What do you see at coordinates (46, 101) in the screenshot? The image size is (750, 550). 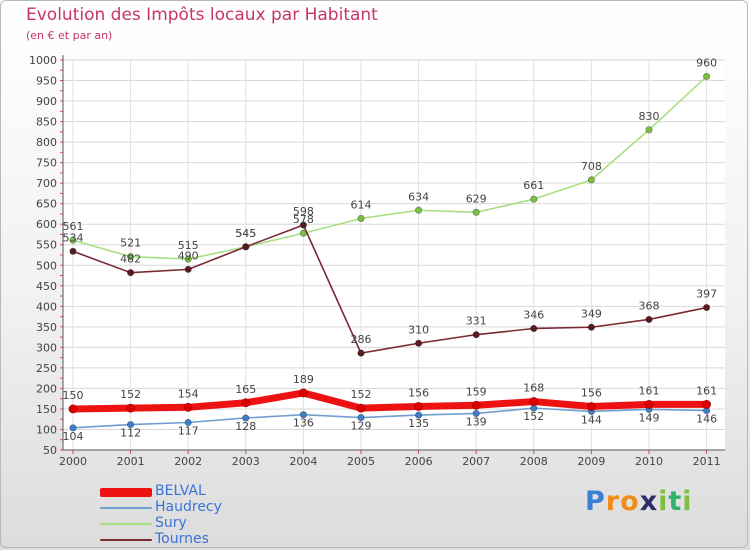 I see `y-tick-label: 900` at bounding box center [46, 101].